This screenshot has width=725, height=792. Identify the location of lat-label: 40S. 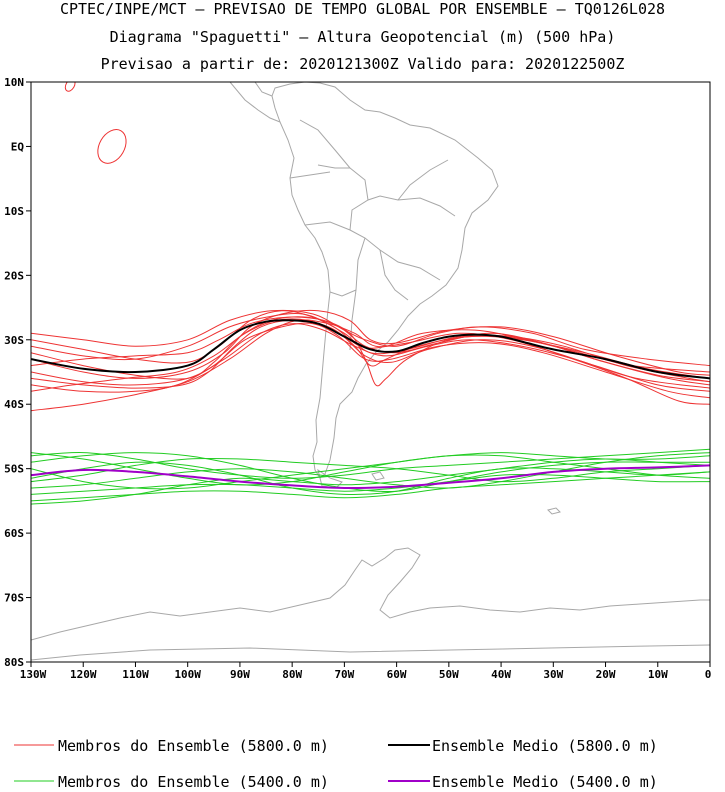
(14, 404).